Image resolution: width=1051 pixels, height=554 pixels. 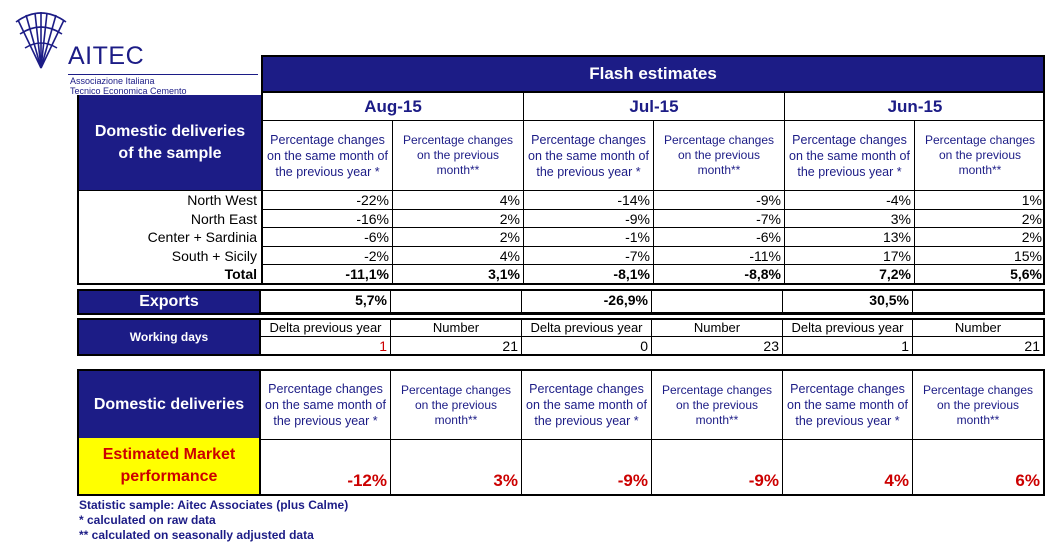 I want to click on flash-estimates-title: Flash estimates, so click(x=653, y=74).